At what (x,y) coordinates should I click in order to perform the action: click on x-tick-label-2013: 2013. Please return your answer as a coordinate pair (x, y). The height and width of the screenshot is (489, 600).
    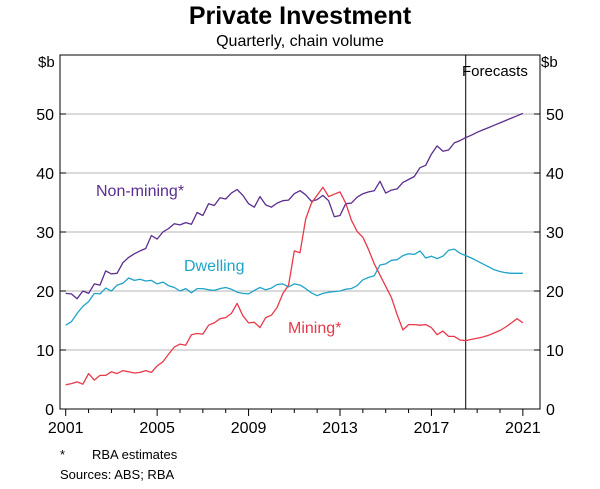
    Looking at the image, I should click on (340, 428).